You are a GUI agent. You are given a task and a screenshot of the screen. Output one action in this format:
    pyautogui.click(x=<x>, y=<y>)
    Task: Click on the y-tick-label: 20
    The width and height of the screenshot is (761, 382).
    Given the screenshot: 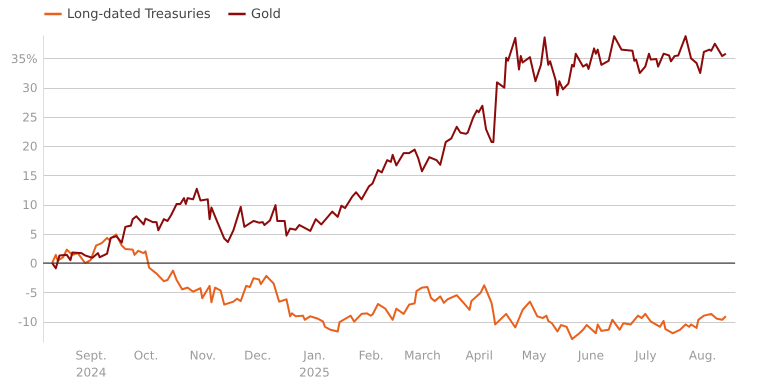 What is the action you would take?
    pyautogui.click(x=30, y=147)
    